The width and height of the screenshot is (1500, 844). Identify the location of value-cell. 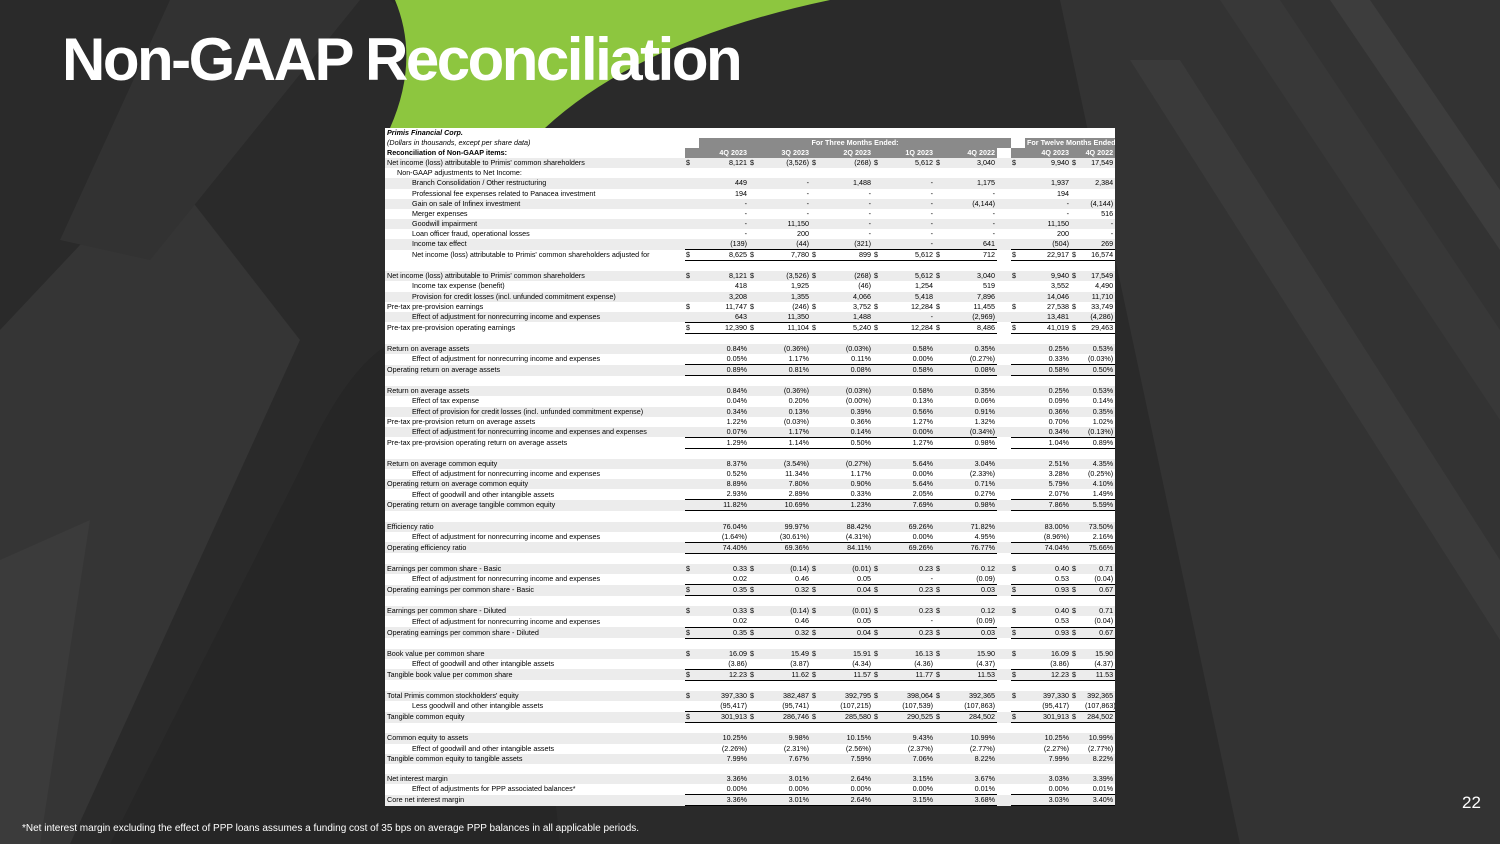
(724, 173).